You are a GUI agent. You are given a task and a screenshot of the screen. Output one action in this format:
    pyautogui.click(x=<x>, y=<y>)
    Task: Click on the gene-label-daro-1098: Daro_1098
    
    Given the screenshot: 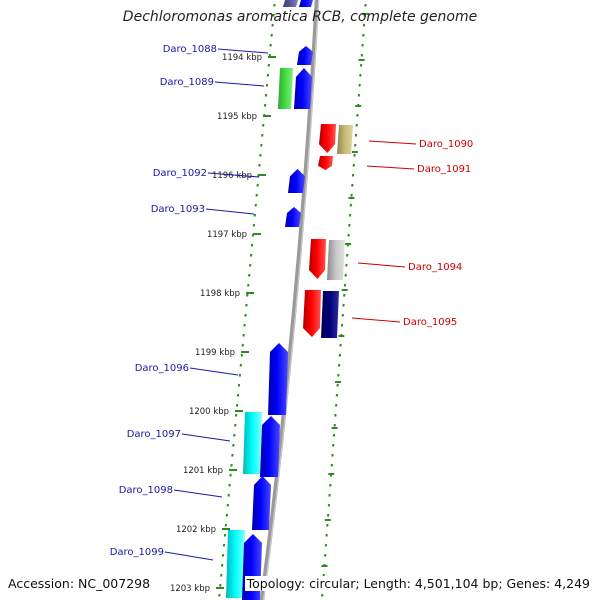 What is the action you would take?
    pyautogui.click(x=146, y=490)
    